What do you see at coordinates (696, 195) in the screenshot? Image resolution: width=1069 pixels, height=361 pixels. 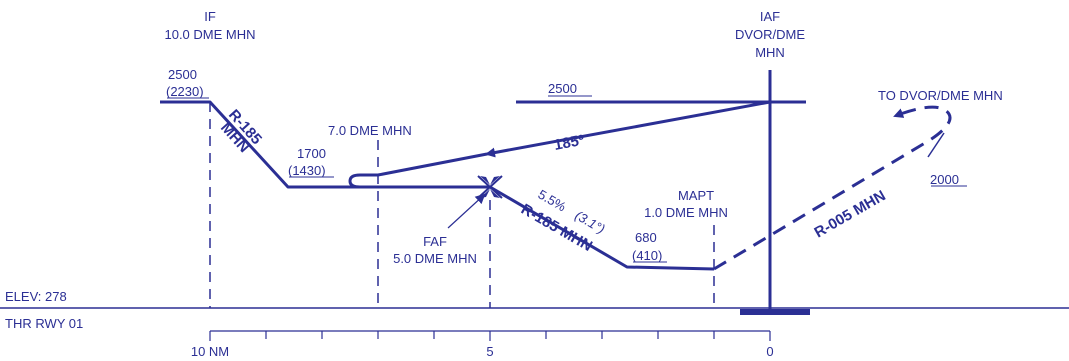 I see `mapt-fix-name: MAPT` at bounding box center [696, 195].